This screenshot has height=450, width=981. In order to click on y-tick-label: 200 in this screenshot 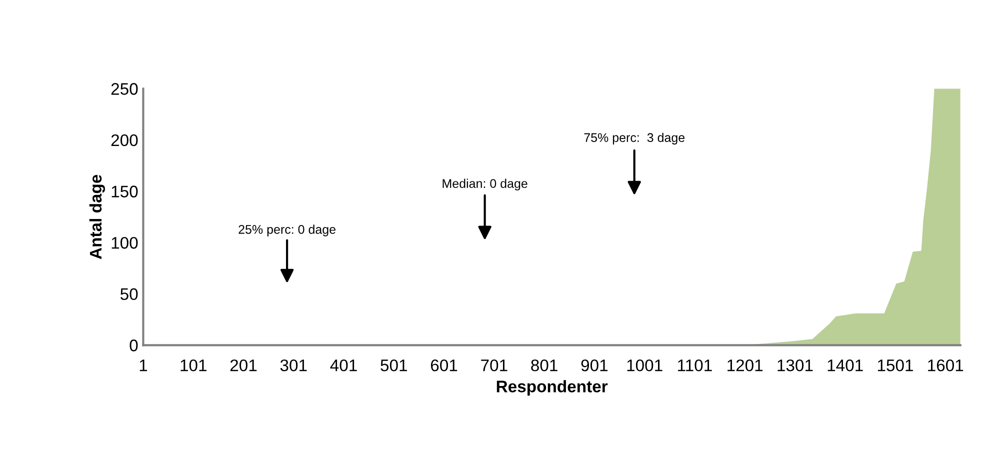, I will do `click(124, 140)`.